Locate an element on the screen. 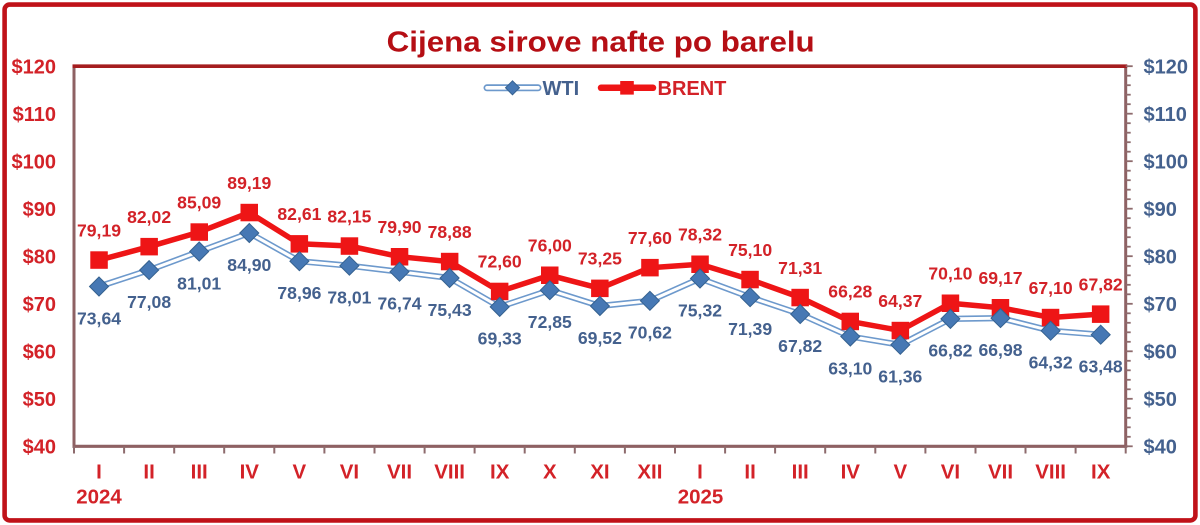 Image resolution: width=1200 pixels, height=525 pixels. svg-text: 70,10 is located at coordinates (950, 274).